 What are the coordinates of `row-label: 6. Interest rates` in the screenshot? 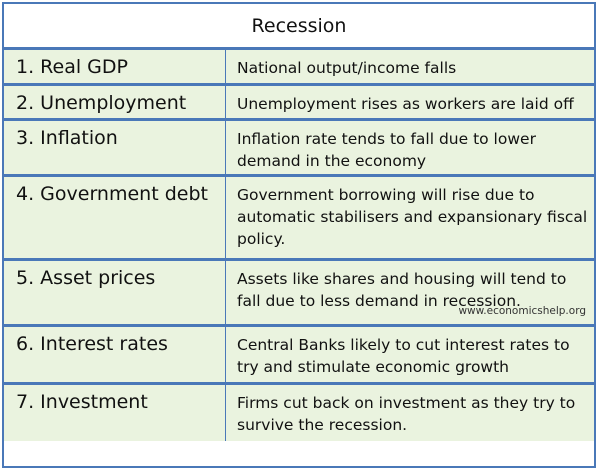 It's located at (115, 354).